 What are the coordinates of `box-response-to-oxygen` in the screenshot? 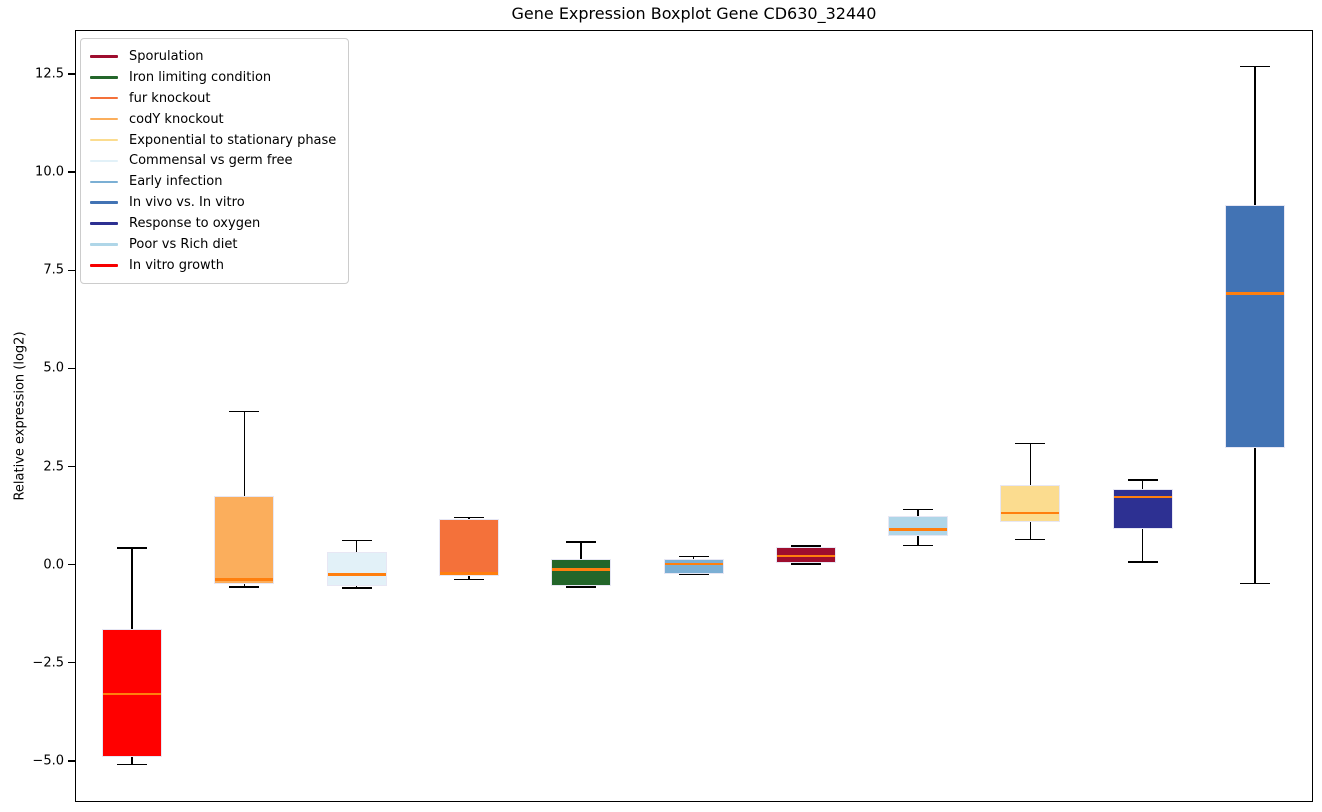 It's located at (1142, 509).